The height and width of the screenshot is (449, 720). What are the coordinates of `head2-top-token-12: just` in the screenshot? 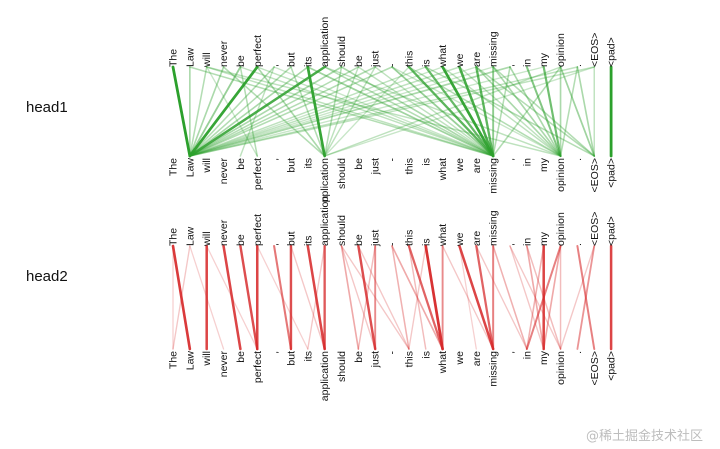 It's located at (376, 238).